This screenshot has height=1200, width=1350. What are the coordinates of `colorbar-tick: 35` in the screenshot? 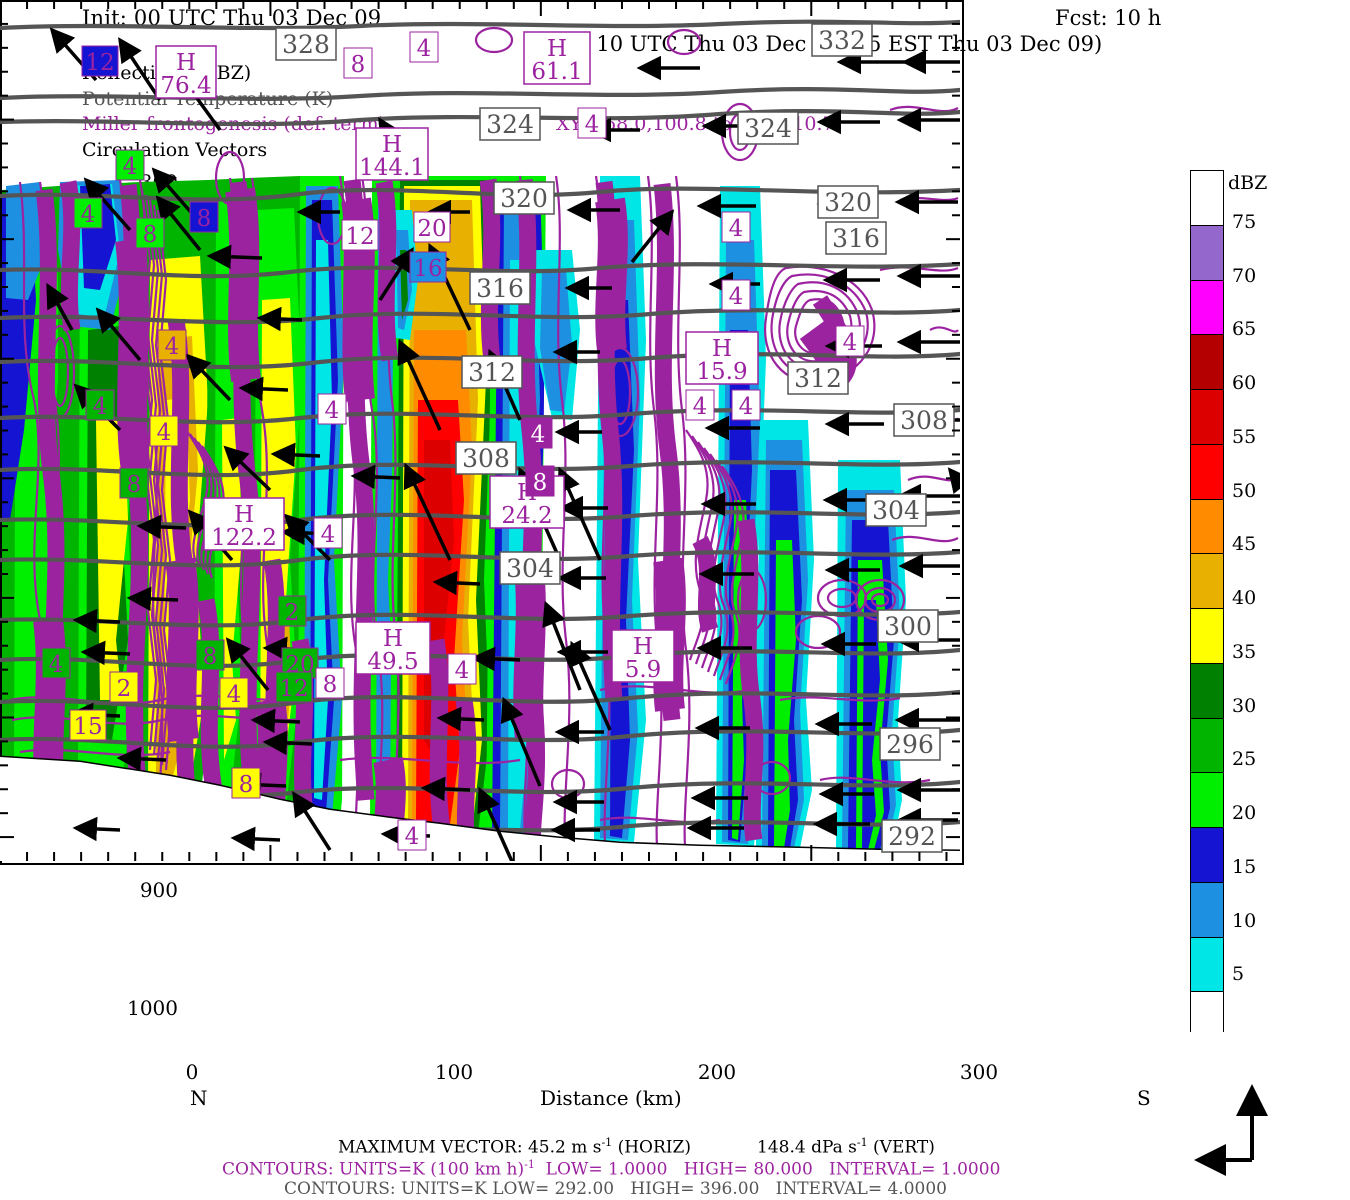 It's located at (1244, 651).